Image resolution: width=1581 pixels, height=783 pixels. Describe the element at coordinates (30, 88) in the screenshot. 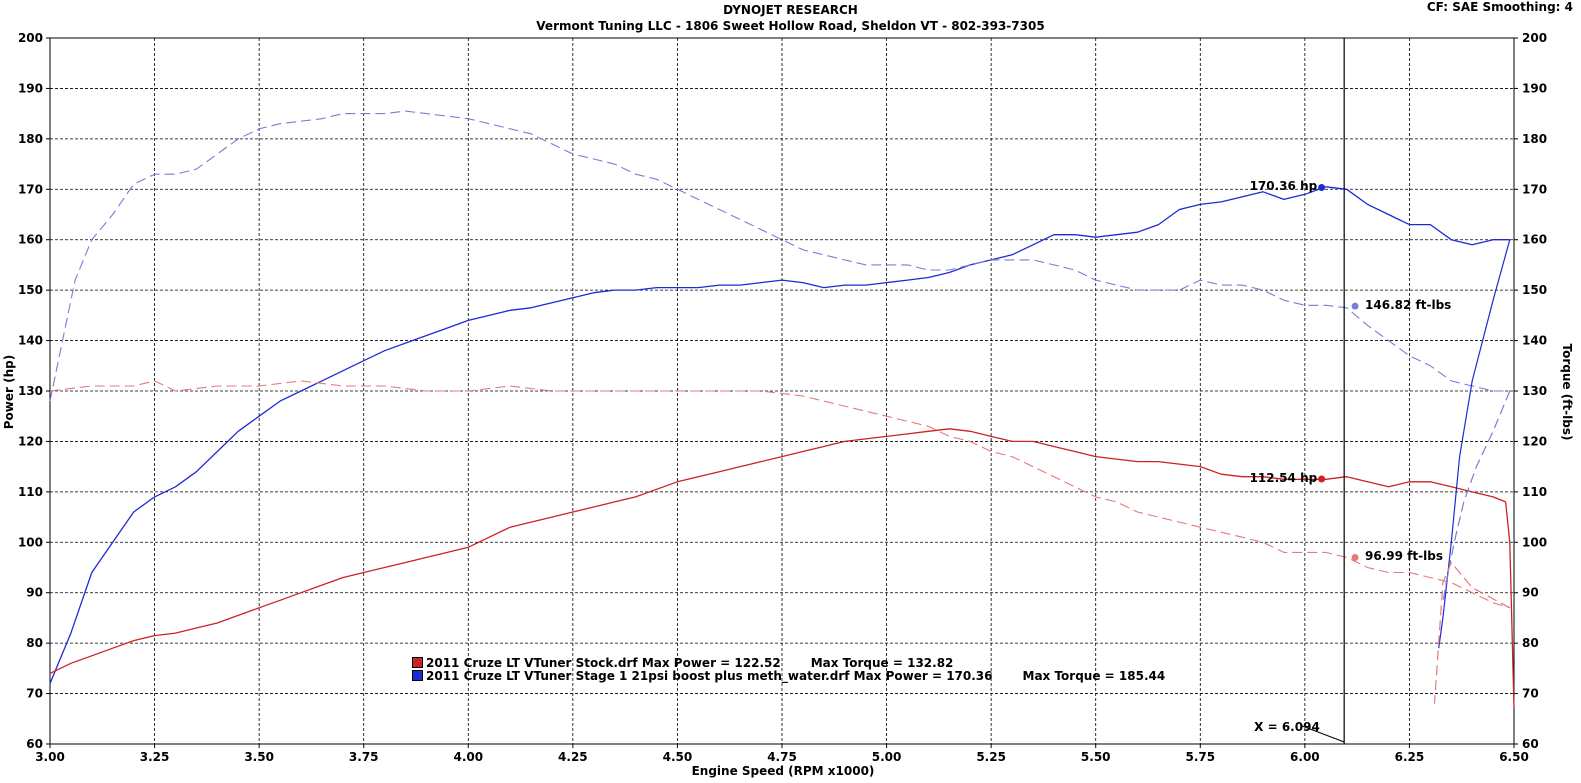

I see `y-tick-label: 190` at that location.